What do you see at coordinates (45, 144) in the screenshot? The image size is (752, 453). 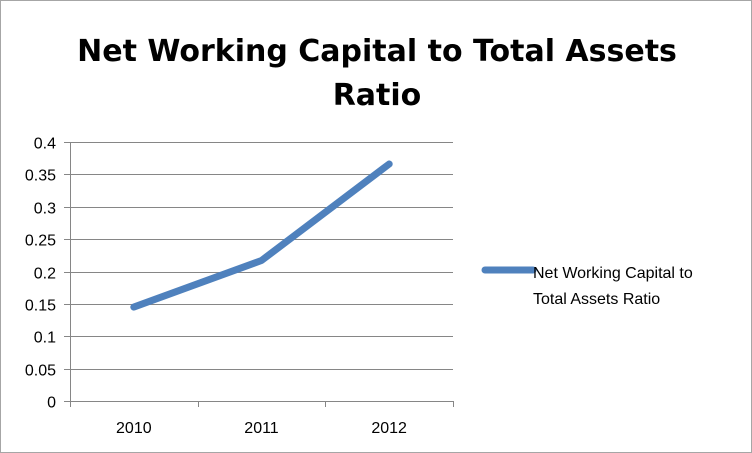 I see `y-tick-label: 0.4` at bounding box center [45, 144].